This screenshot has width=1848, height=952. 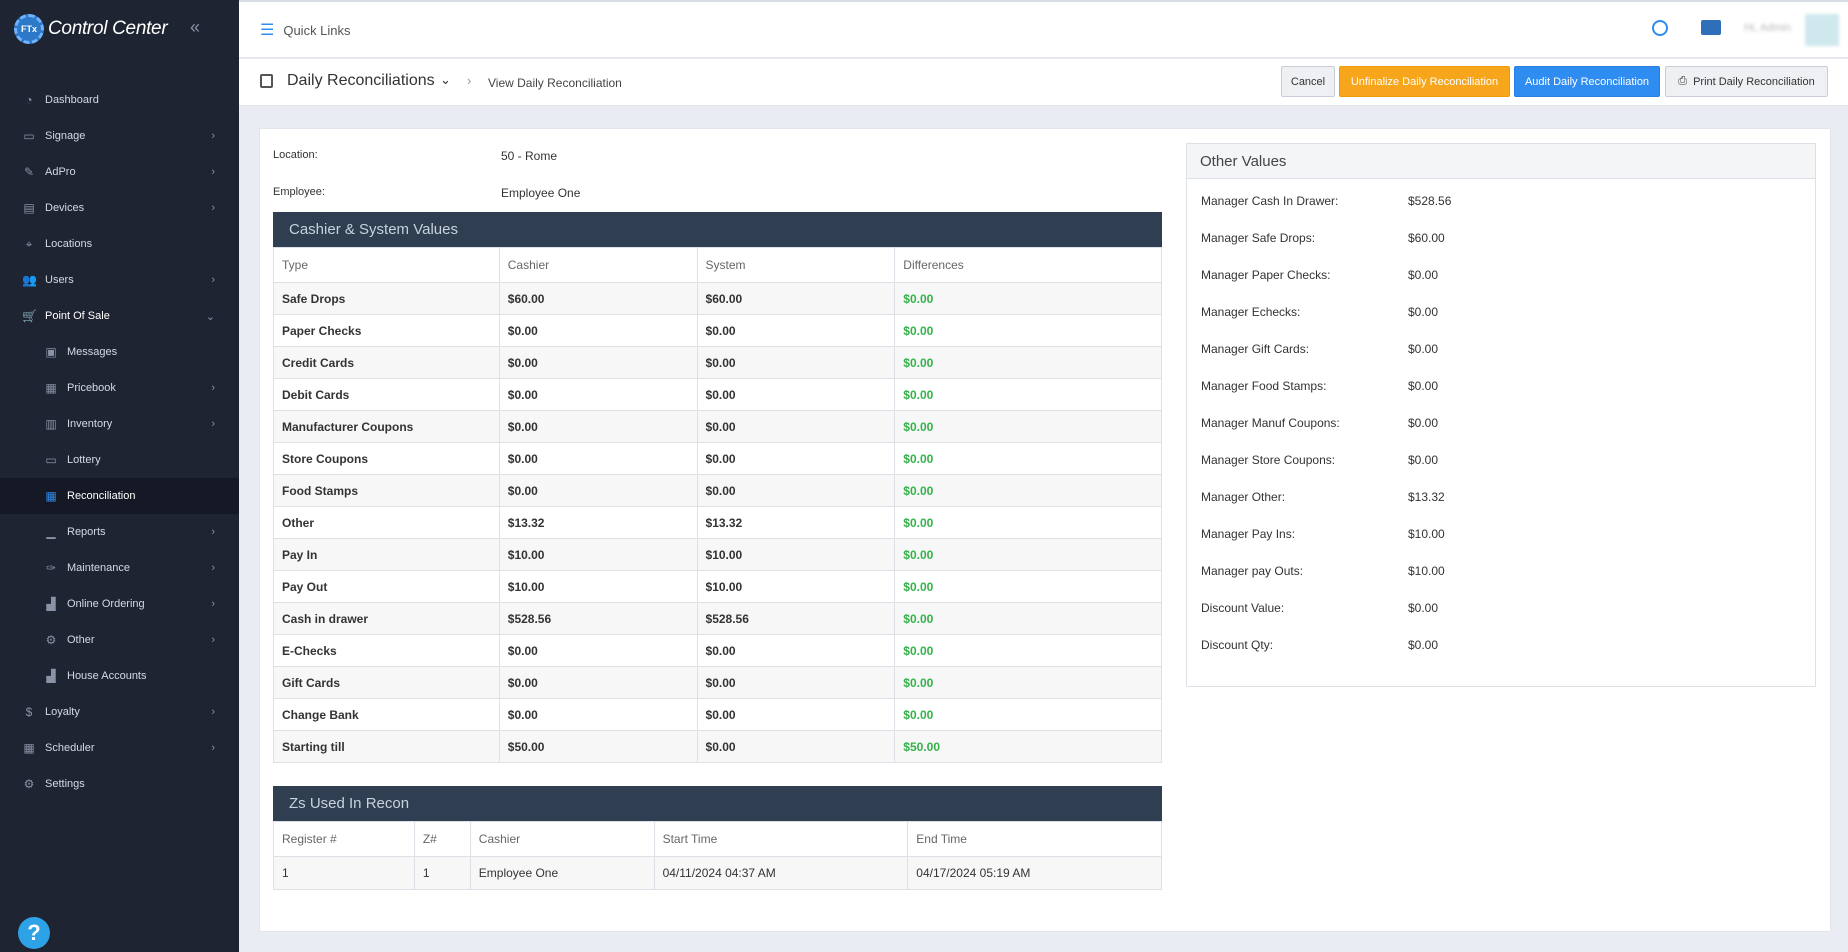 I want to click on table-cell: Pay In, so click(x=386, y=554).